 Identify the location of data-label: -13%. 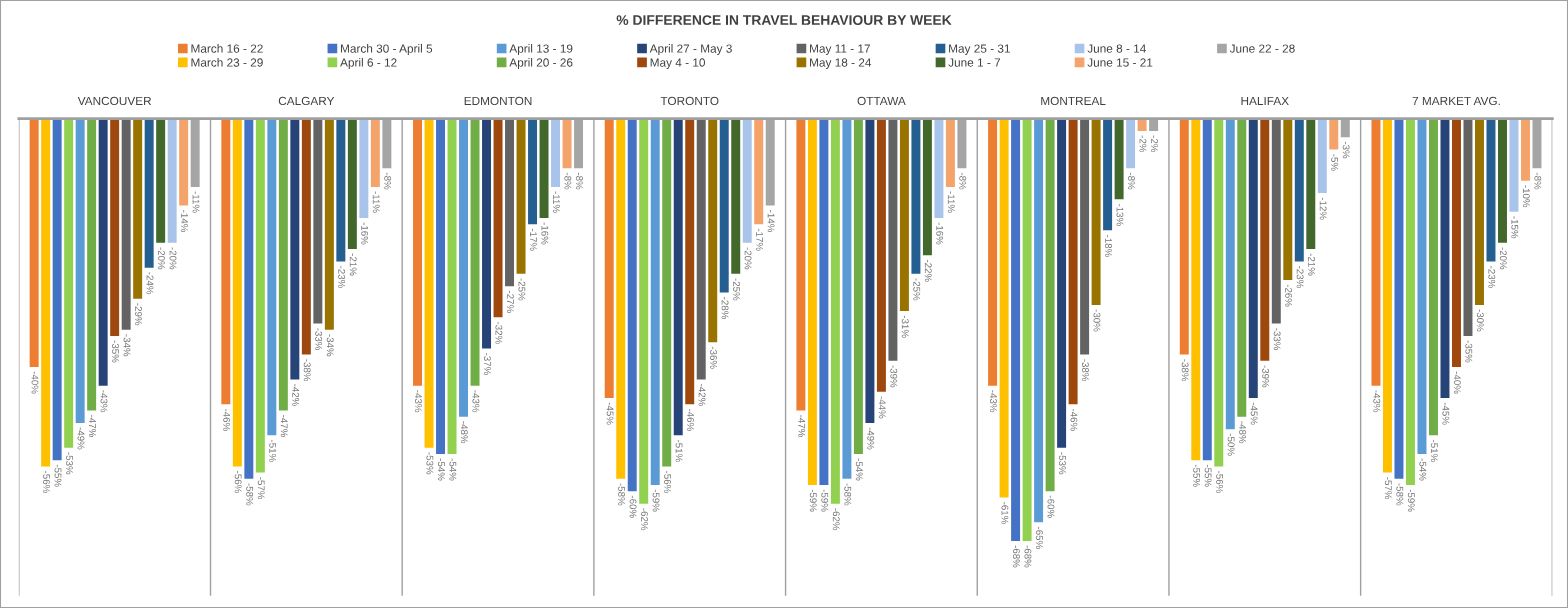
(1120, 214).